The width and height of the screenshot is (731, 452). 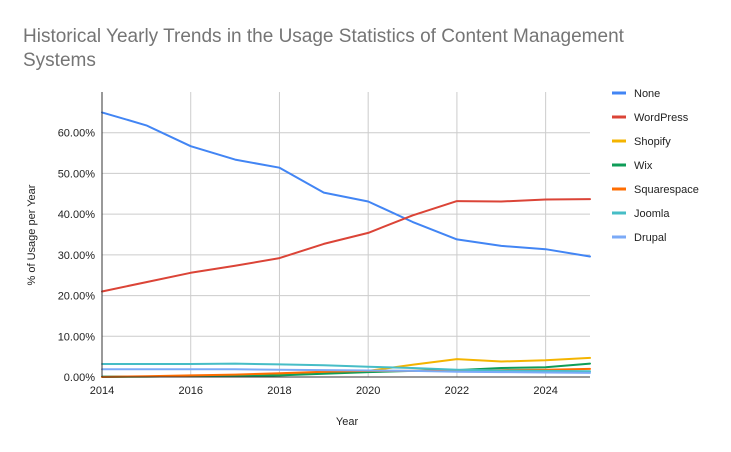 What do you see at coordinates (77, 297) in the screenshot?
I see `y-tick-label: 20.00%` at bounding box center [77, 297].